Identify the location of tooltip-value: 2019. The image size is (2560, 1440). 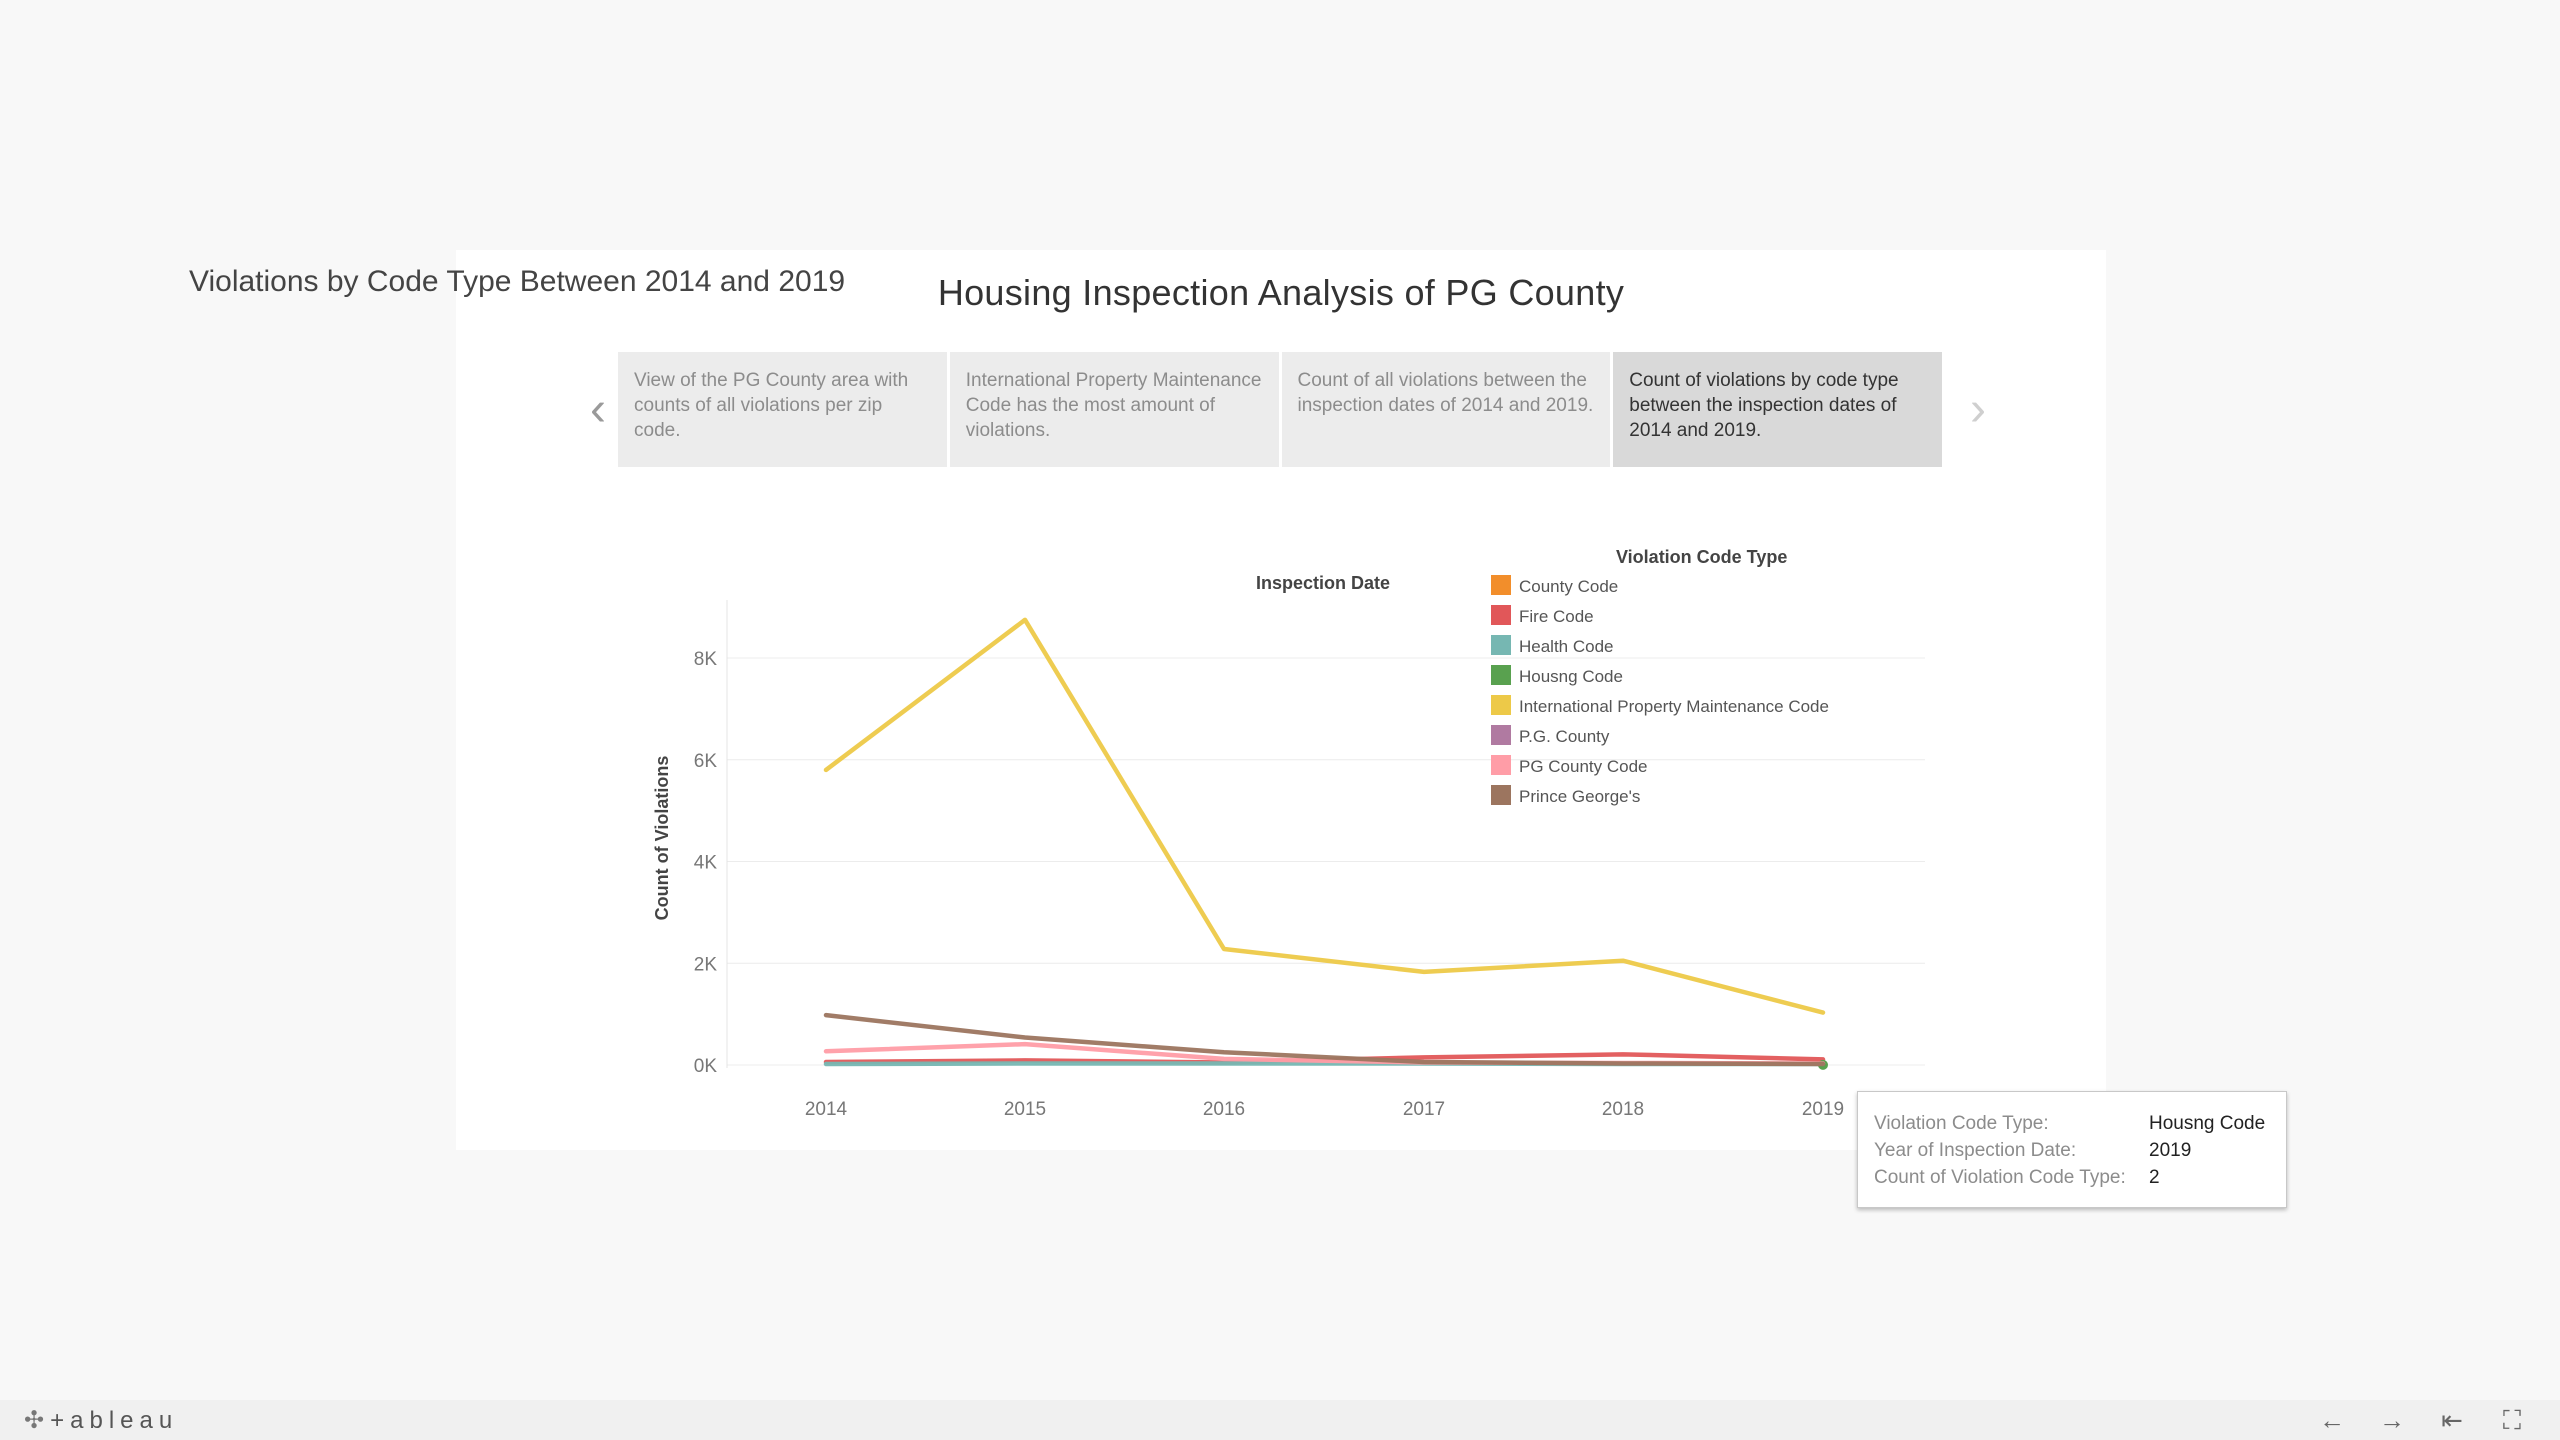
(2170, 1150).